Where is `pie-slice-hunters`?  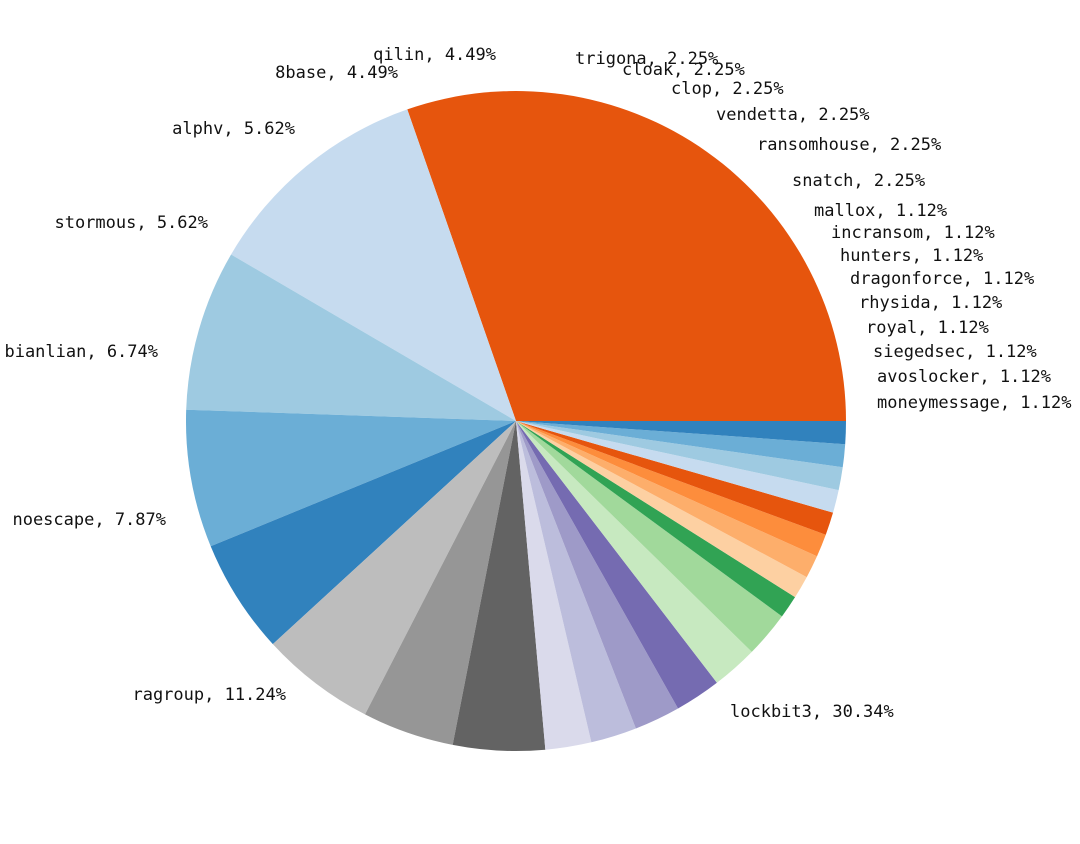 pie-slice-hunters is located at coordinates (667, 499).